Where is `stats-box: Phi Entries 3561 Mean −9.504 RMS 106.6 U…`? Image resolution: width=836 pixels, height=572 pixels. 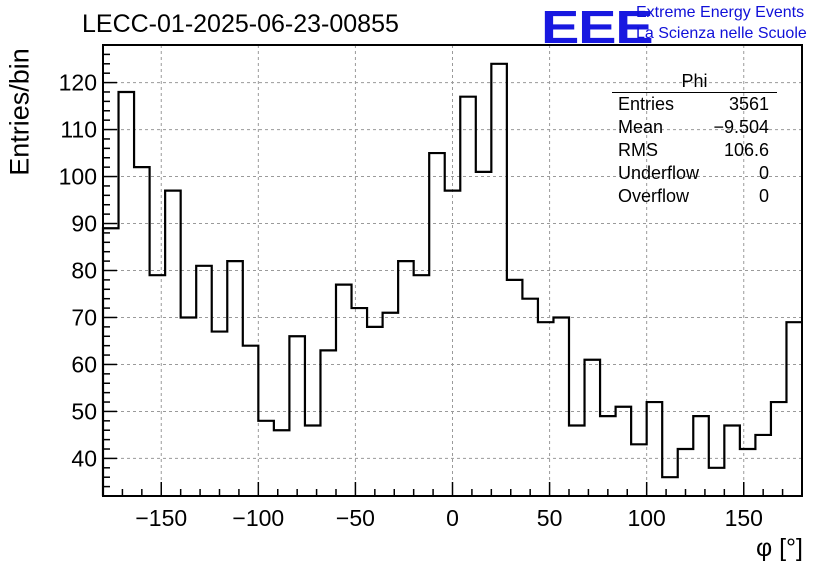 stats-box: Phi Entries 3561 Mean −9.504 RMS 106.6 U… is located at coordinates (694, 139).